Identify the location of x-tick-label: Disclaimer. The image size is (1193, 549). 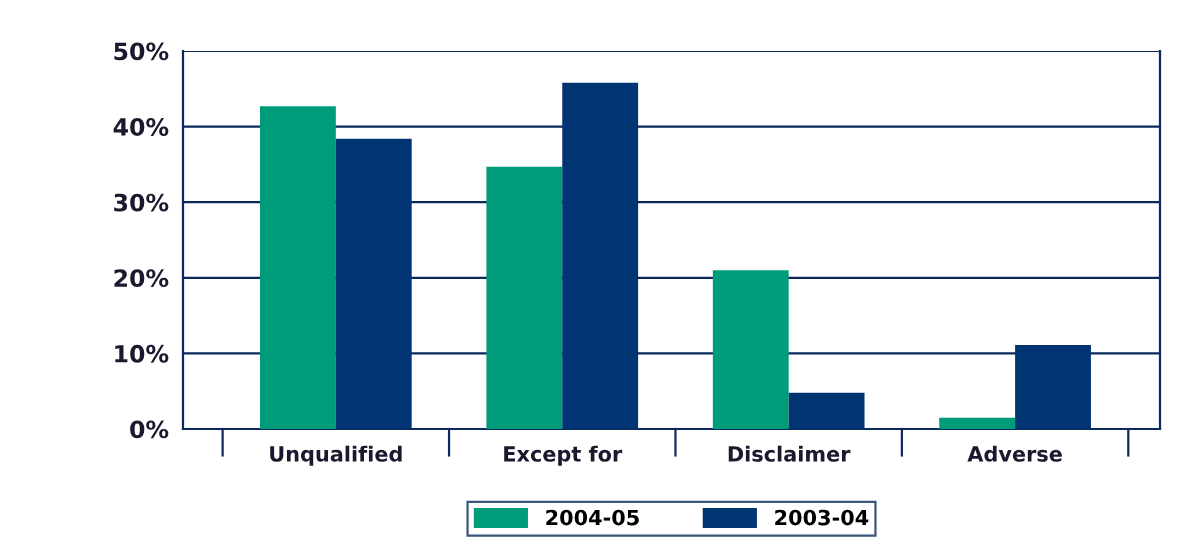
(789, 453).